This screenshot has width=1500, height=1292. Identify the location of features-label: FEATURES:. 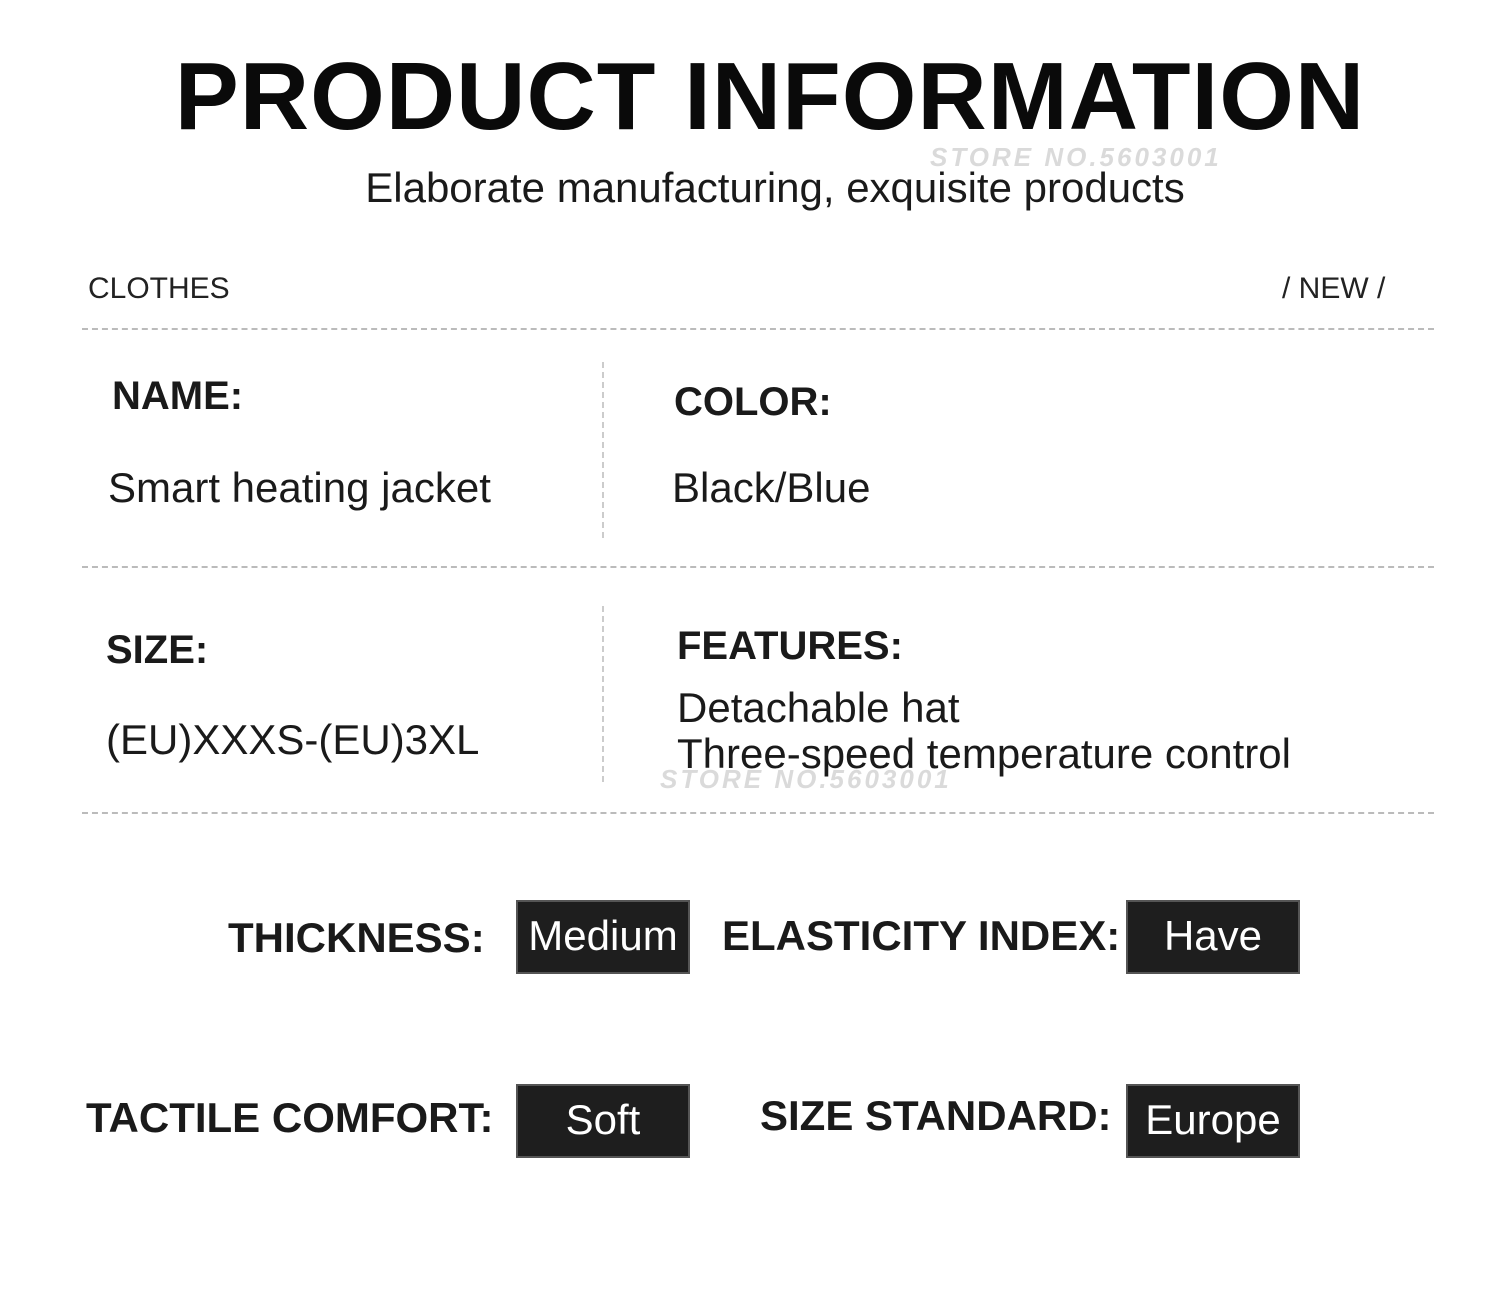
(790, 646).